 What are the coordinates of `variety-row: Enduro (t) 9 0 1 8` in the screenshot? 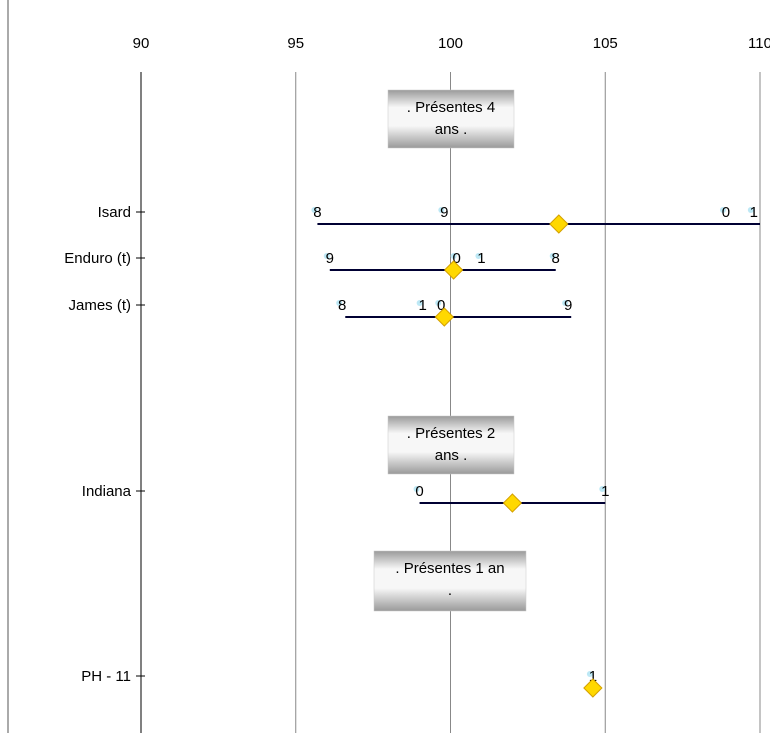 It's located at (312, 265).